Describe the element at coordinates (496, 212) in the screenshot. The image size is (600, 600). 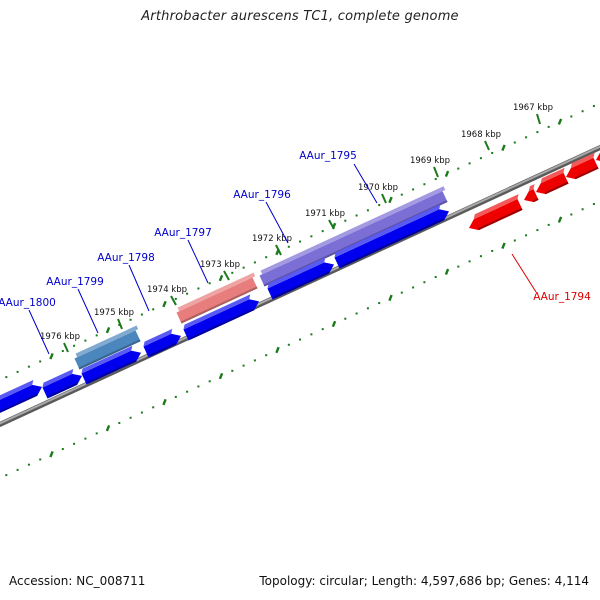
I see `reverse-gene-arrow` at that location.